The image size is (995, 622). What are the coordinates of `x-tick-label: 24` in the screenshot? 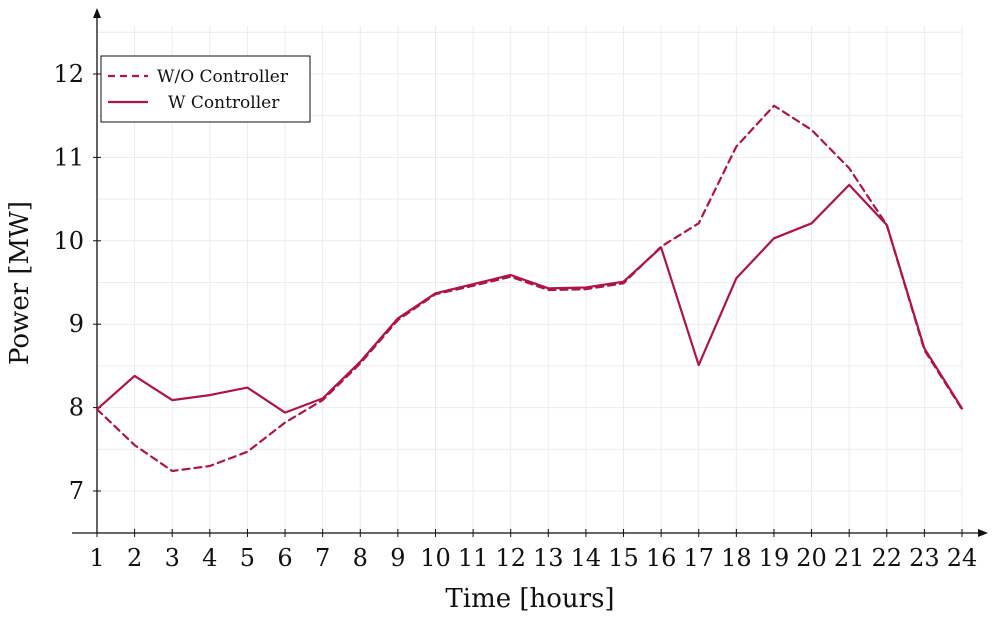 It's located at (962, 558).